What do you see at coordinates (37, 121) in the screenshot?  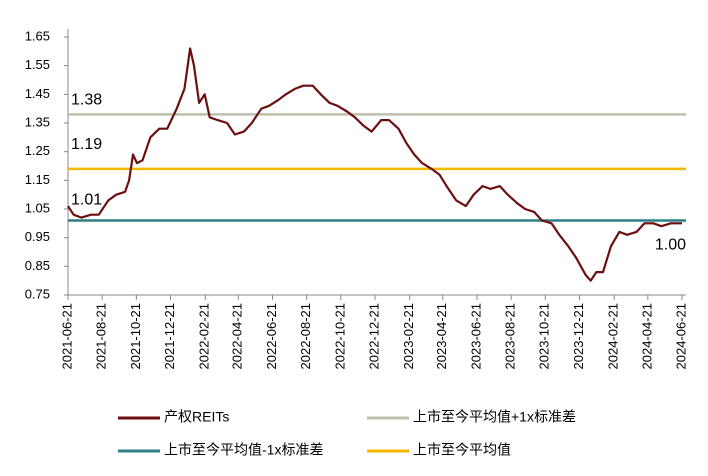 I see `y-tick-label: 1.35` at bounding box center [37, 121].